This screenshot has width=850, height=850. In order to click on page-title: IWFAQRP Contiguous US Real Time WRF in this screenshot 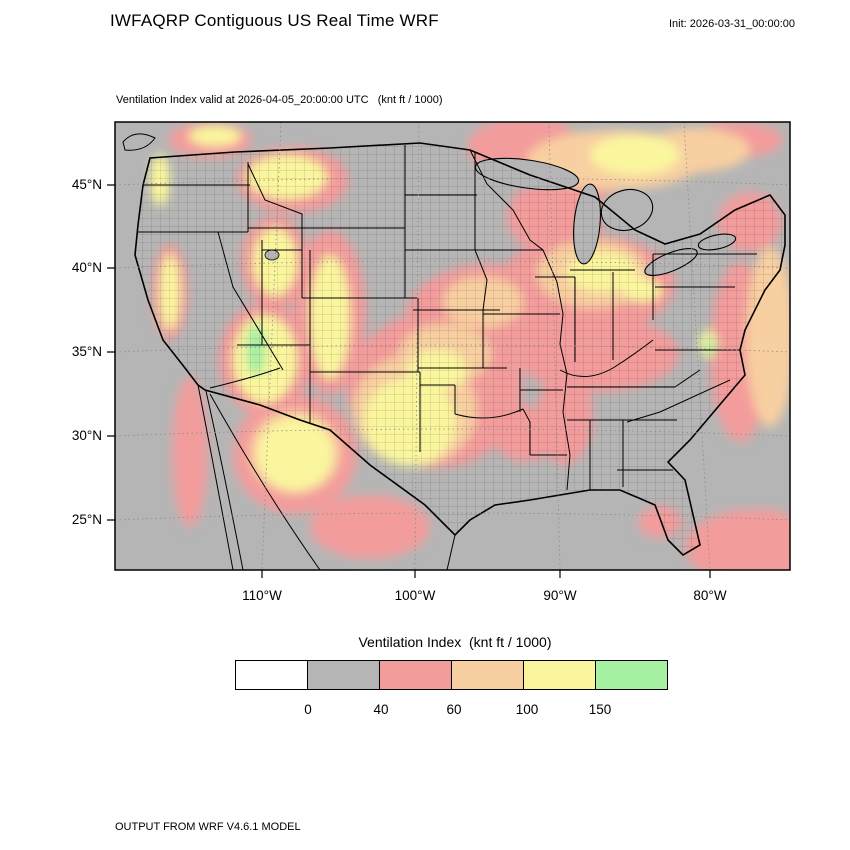, I will do `click(274, 20)`.